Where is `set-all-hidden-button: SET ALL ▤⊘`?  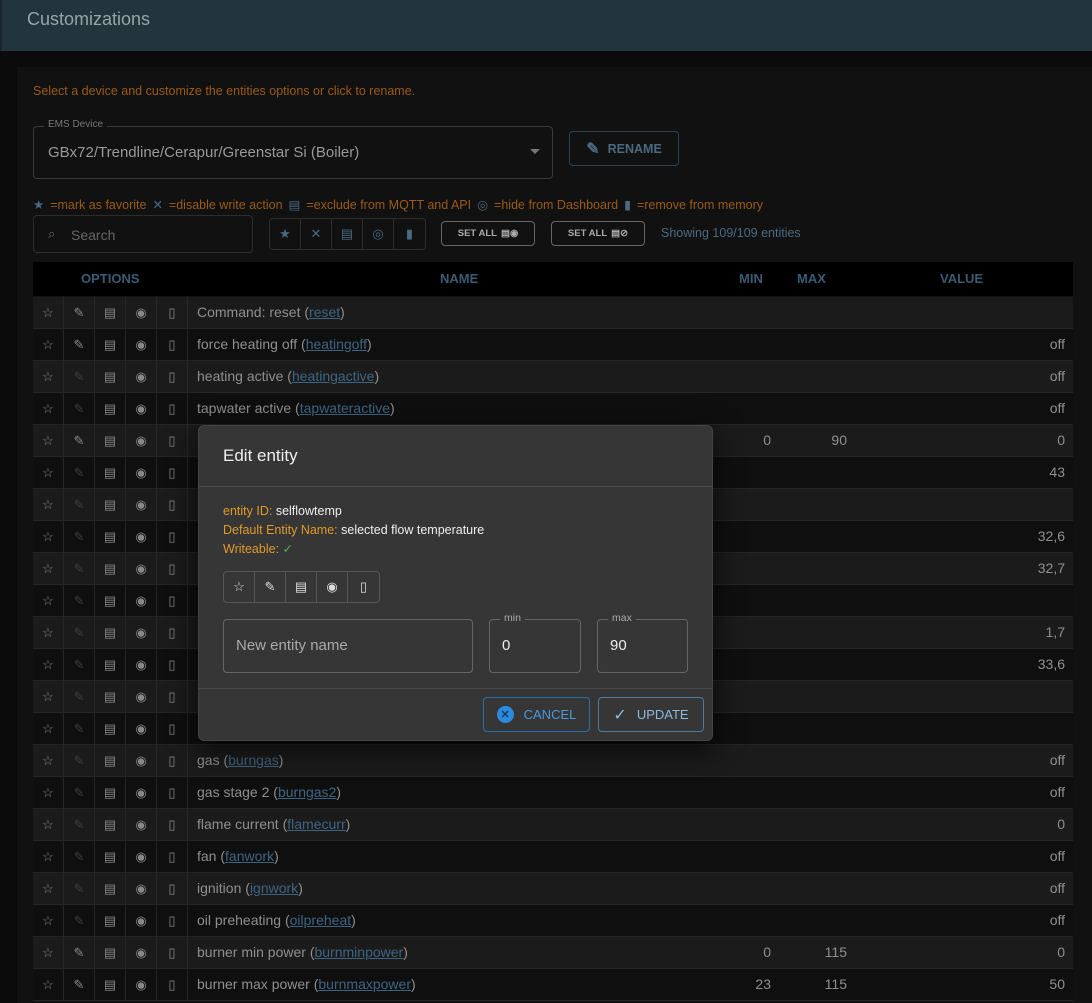 set-all-hidden-button: SET ALL ▤⊘ is located at coordinates (598, 233).